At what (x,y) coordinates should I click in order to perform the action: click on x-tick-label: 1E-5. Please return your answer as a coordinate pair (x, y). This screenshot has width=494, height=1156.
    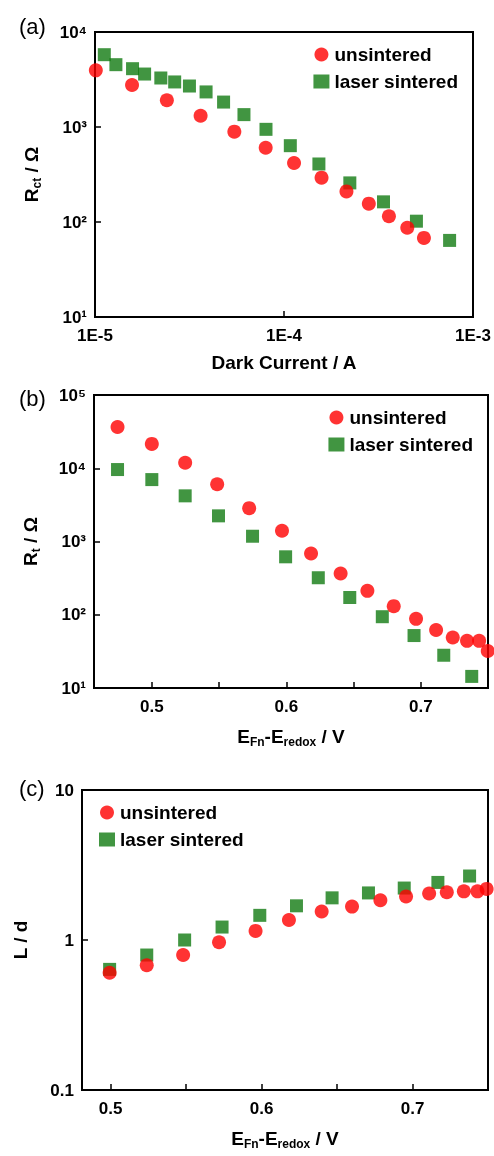
    Looking at the image, I should click on (95, 335).